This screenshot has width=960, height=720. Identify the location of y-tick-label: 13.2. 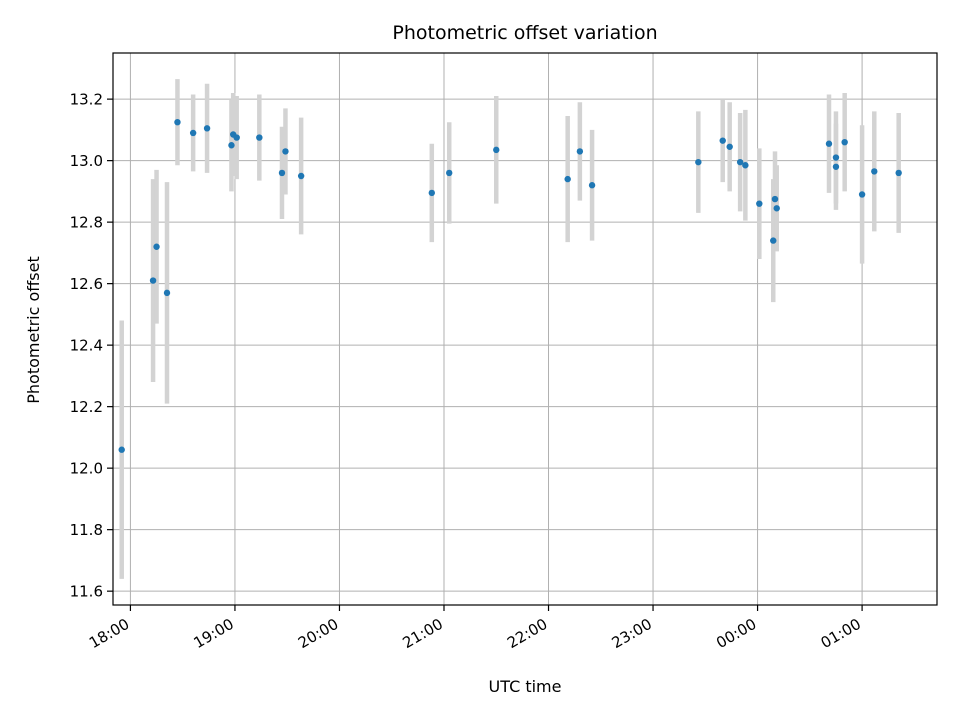
(86, 100).